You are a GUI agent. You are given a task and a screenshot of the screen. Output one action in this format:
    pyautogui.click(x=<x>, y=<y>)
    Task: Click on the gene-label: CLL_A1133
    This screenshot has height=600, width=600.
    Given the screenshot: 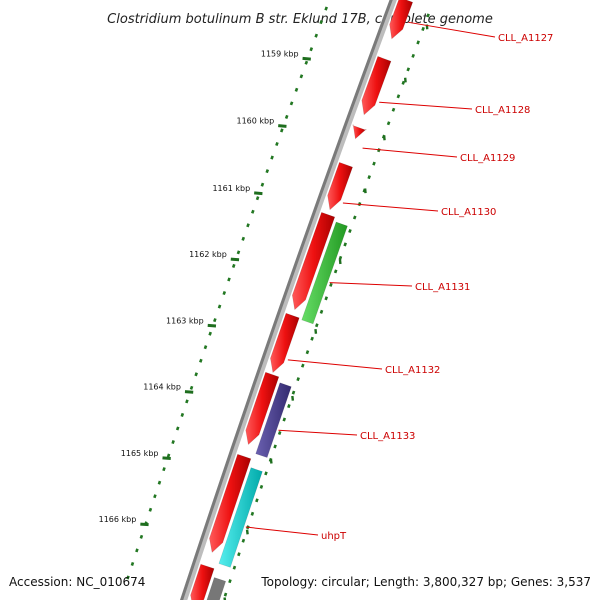 What is the action you would take?
    pyautogui.click(x=387, y=436)
    